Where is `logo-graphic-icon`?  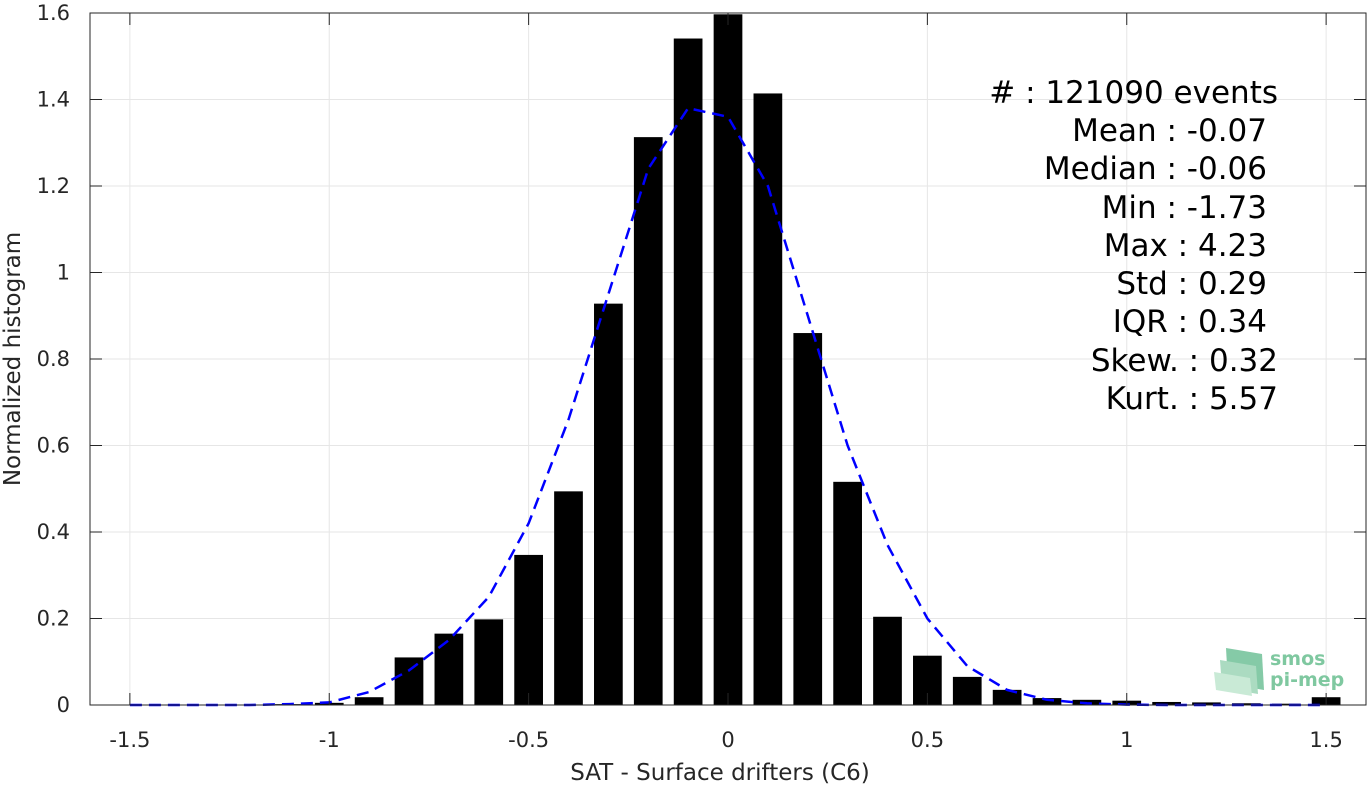 logo-graphic-icon is located at coordinates (1239, 672).